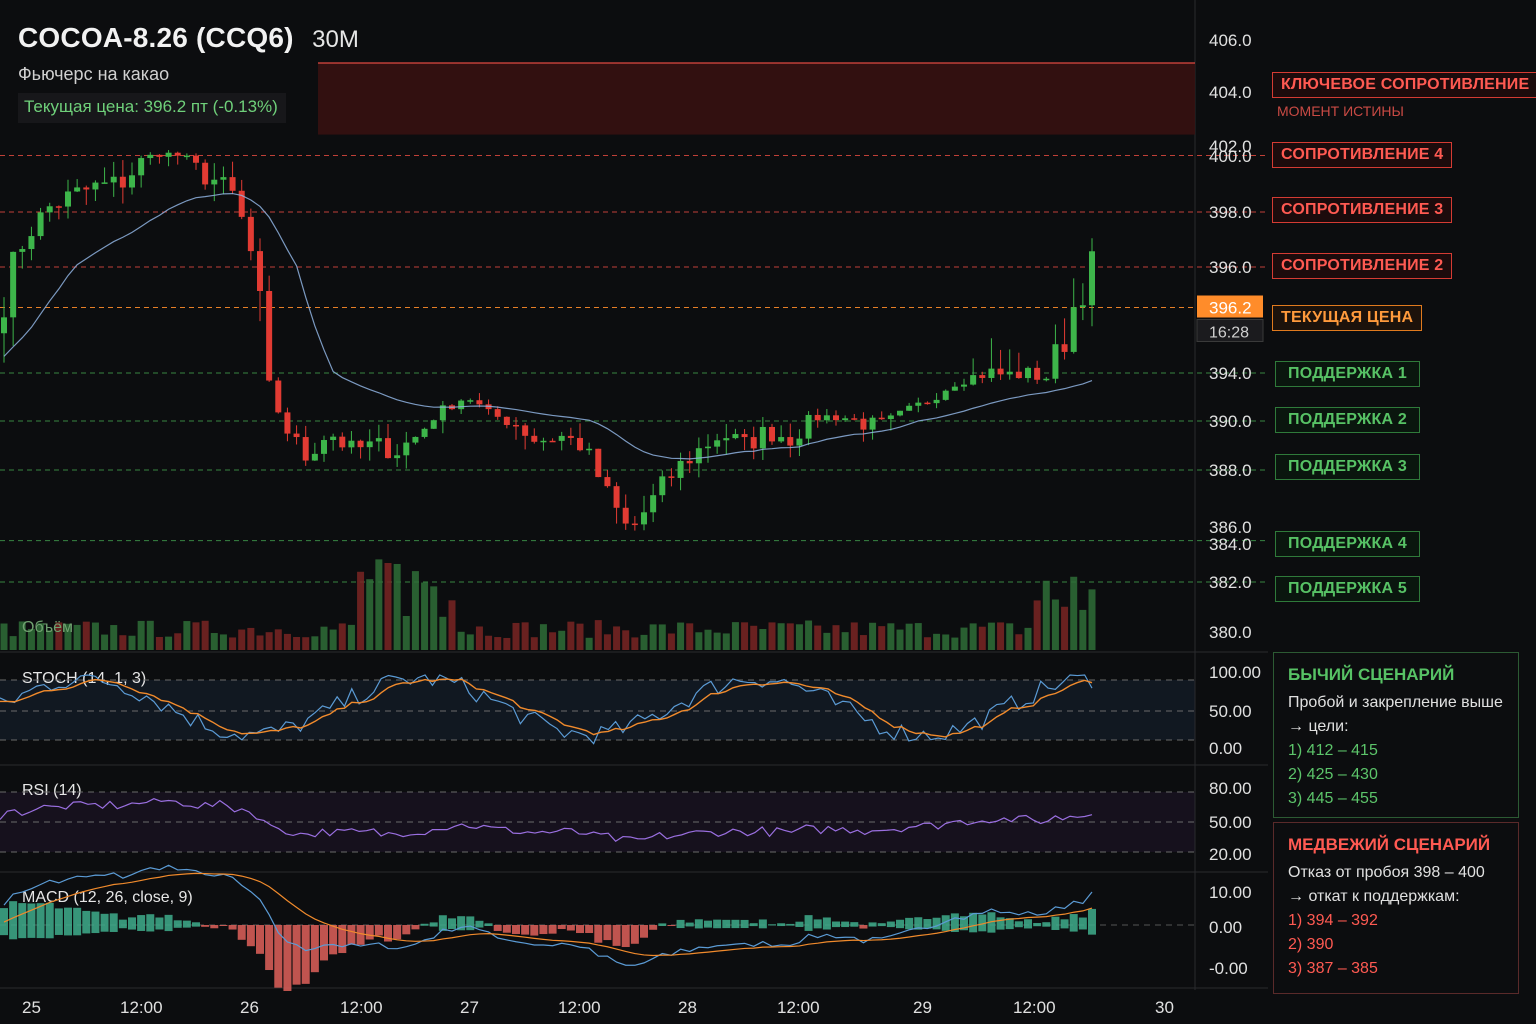 This screenshot has width=1536, height=1024. Describe the element at coordinates (1230, 92) in the screenshot. I see `price-tick-label: 404.0` at that location.